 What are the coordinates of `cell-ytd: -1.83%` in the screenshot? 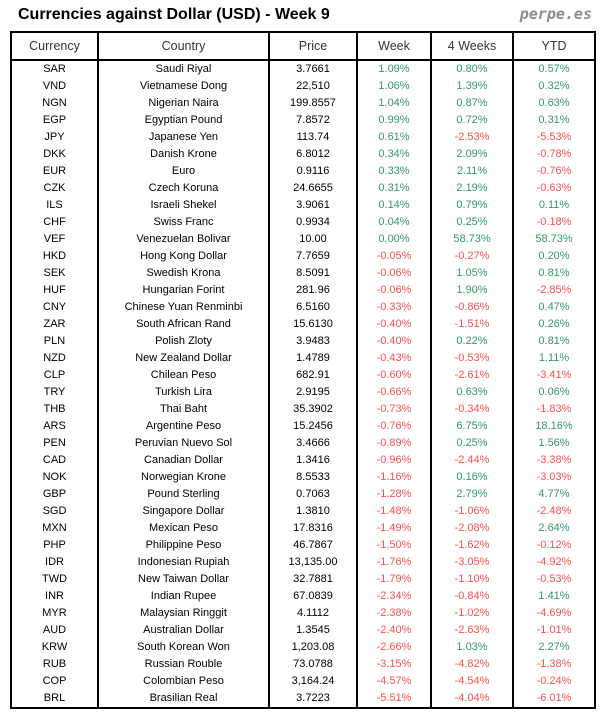 It's located at (554, 409).